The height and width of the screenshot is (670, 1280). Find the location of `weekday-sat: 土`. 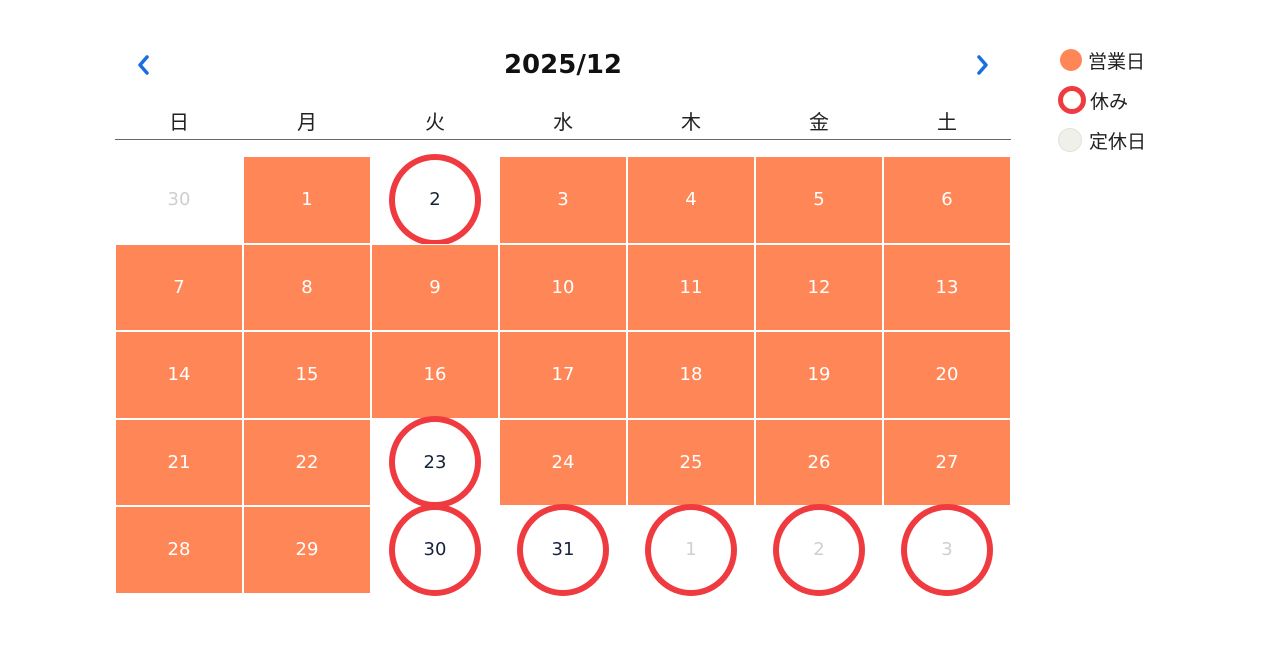

weekday-sat: 土 is located at coordinates (947, 122).